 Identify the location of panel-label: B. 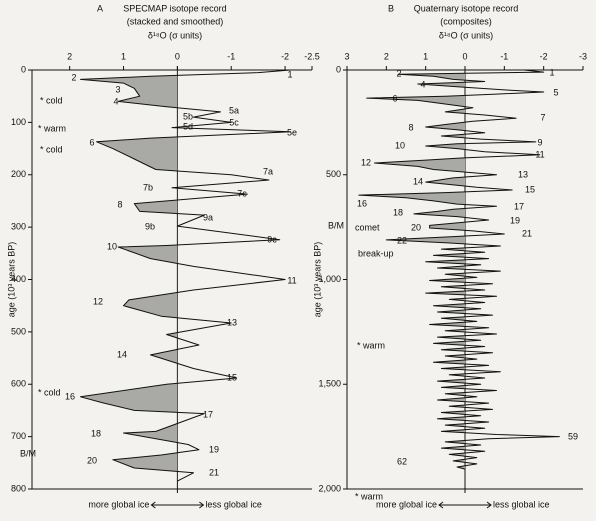
(391, 8).